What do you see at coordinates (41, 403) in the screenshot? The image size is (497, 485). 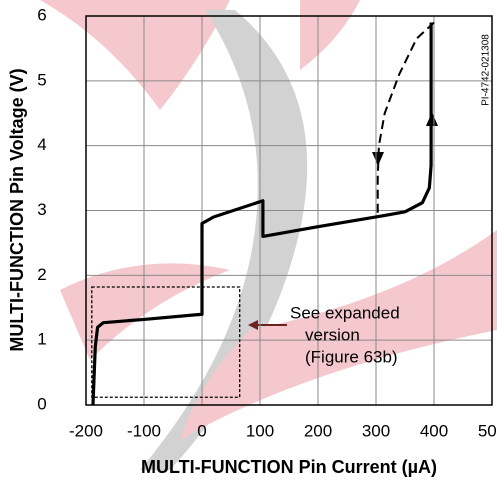 I see `y-tick-label: 0` at bounding box center [41, 403].